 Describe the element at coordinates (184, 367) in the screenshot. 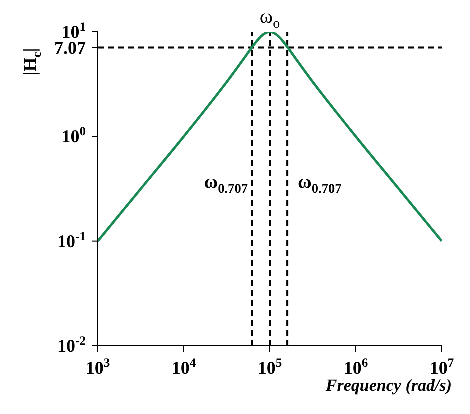

I see `x-tick-label: 10$^{4}$` at that location.